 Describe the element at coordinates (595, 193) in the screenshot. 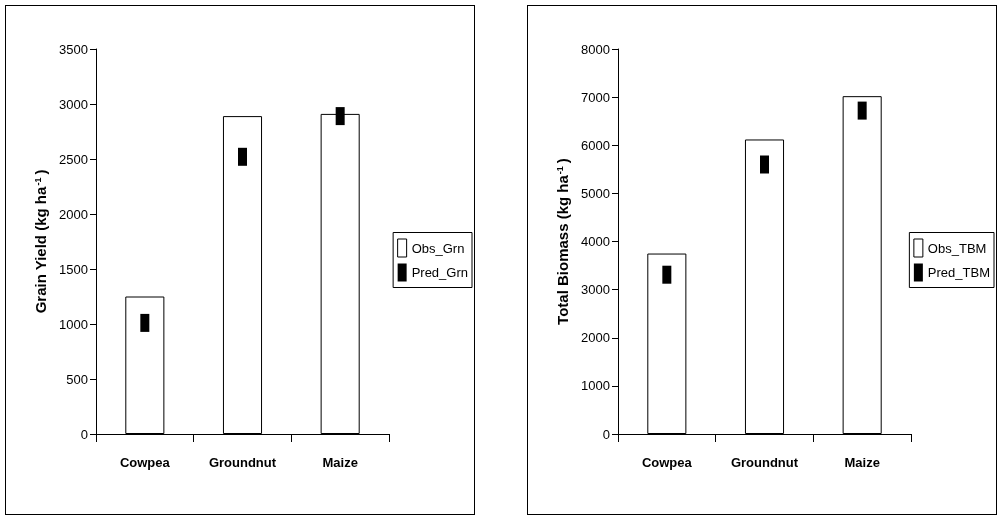

I see `y-tick-label: 5000` at that location.